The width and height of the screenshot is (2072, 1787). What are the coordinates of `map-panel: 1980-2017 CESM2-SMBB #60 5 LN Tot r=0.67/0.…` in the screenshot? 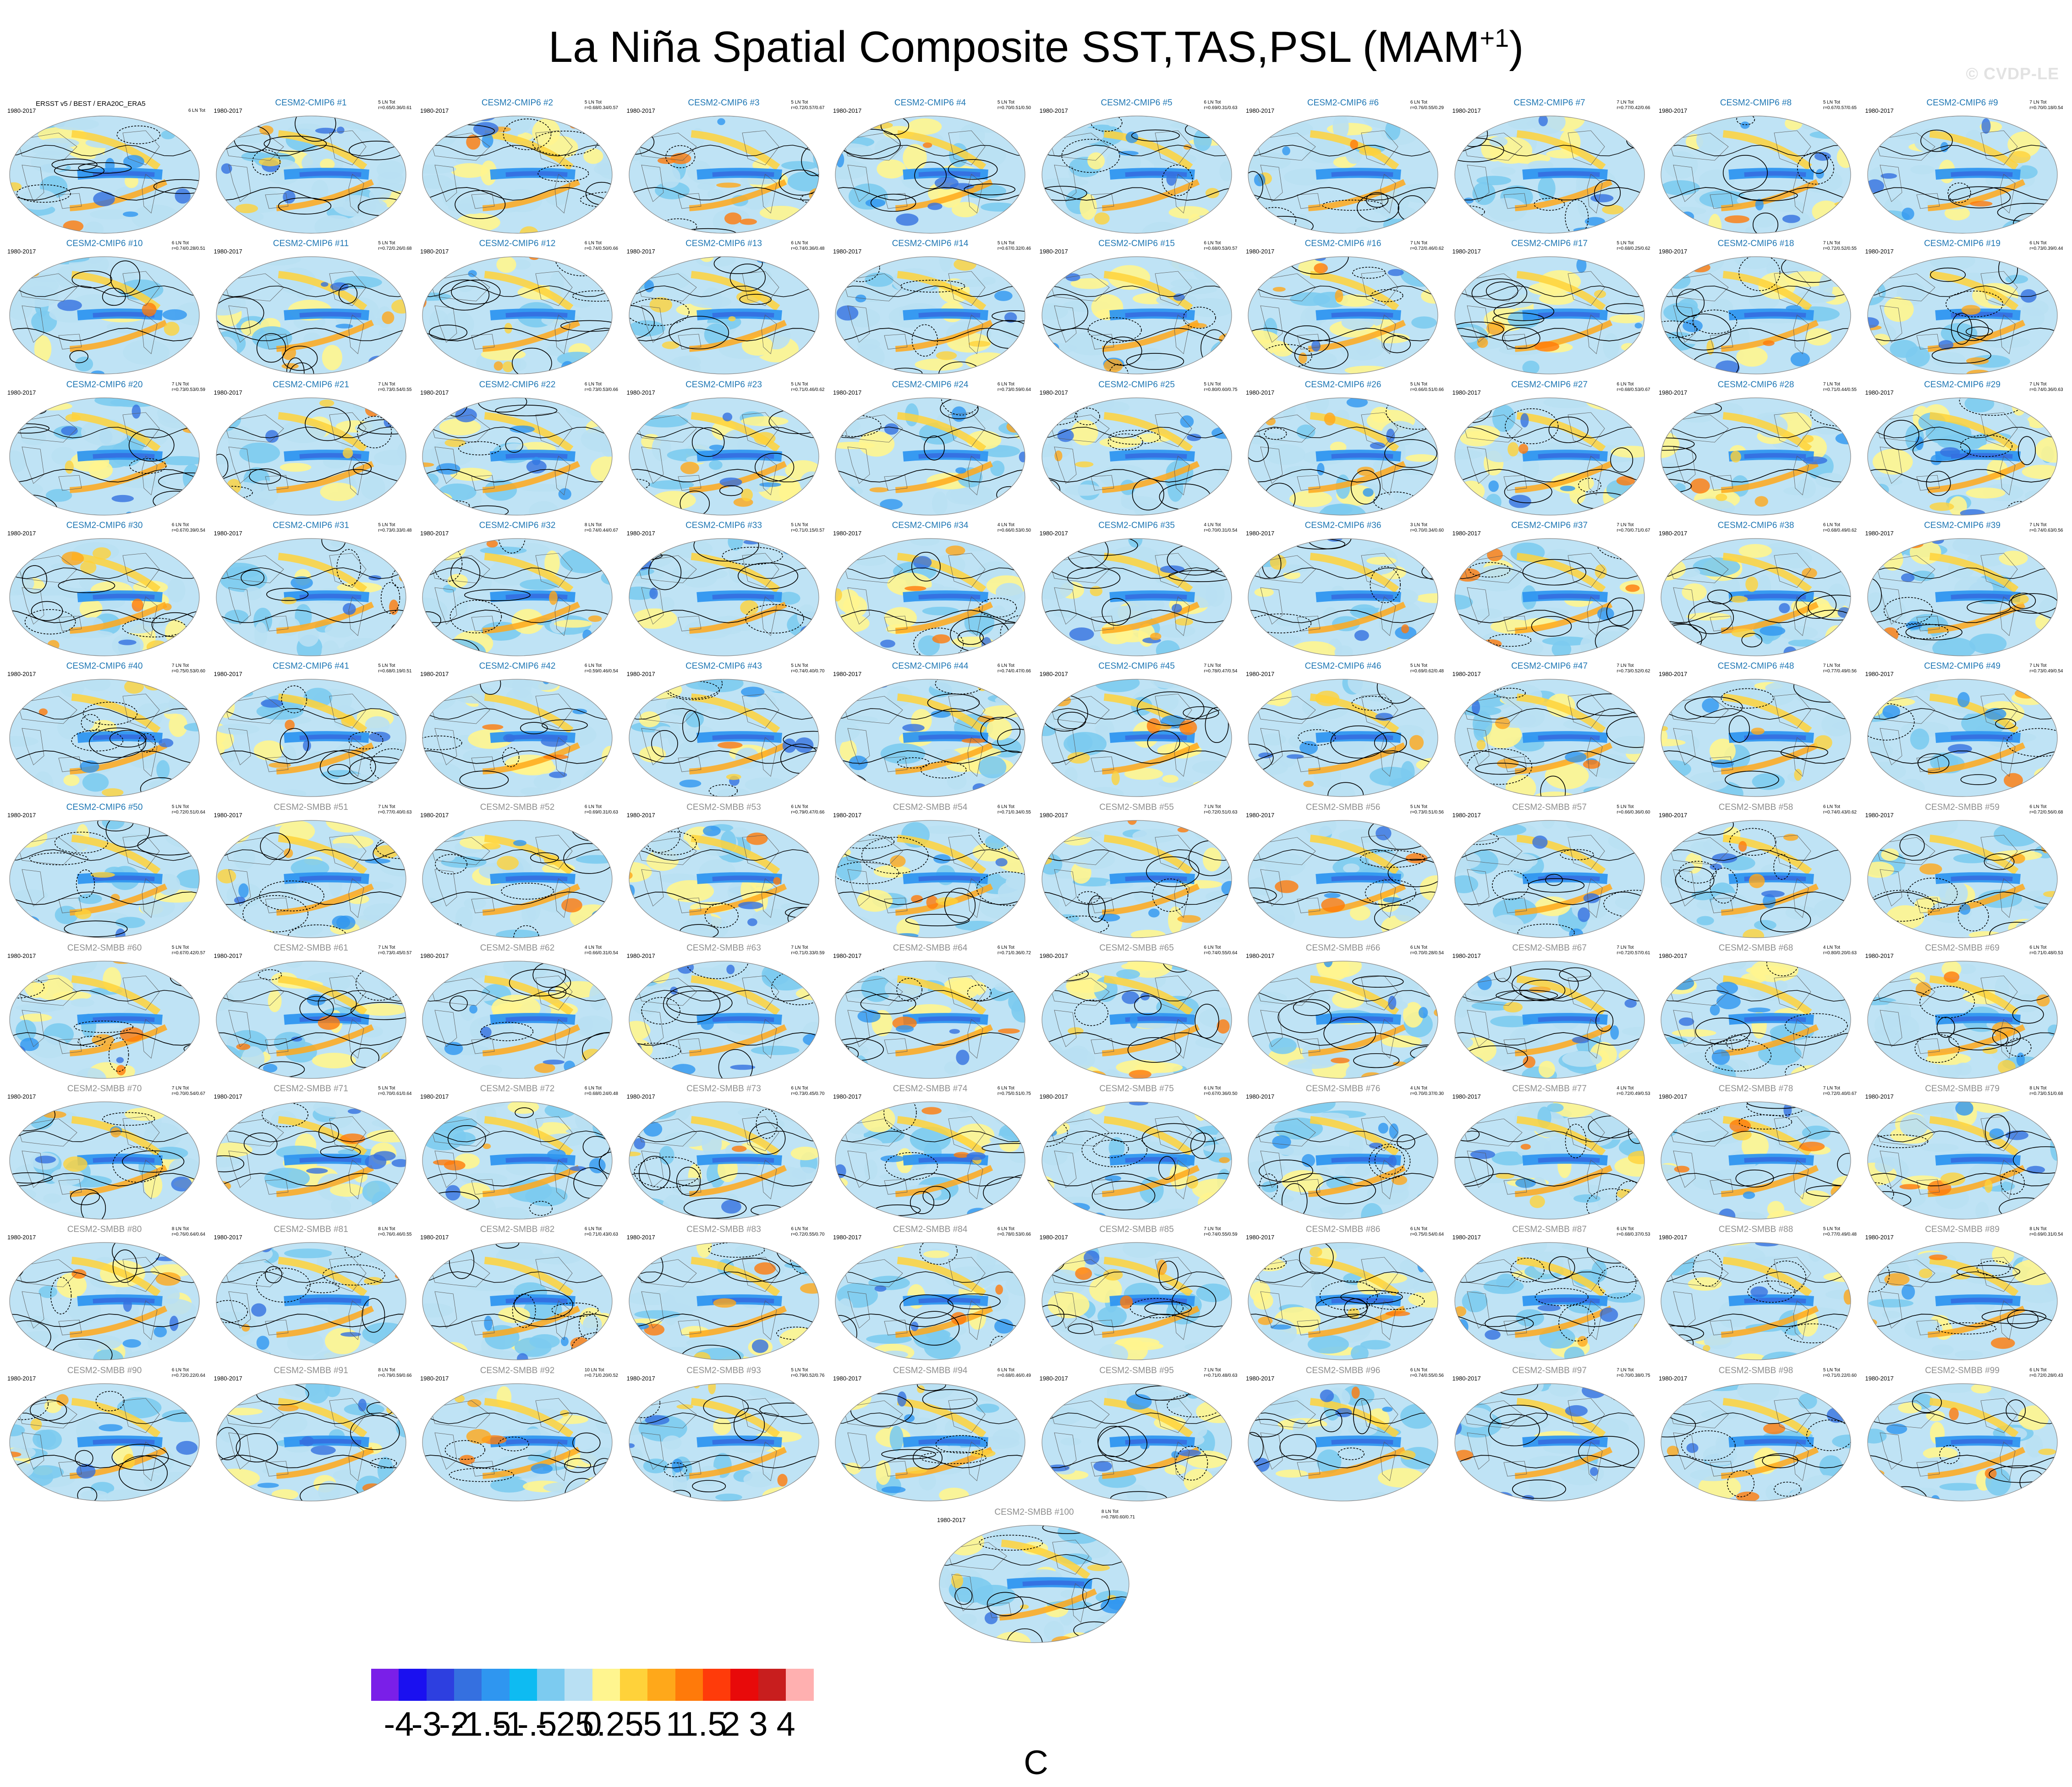 It's located at (104, 1012).